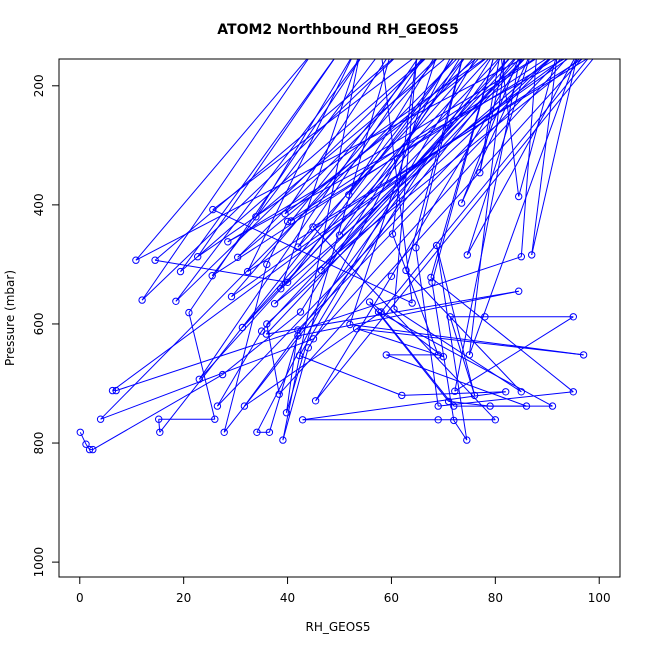 The height and width of the screenshot is (650, 650). What do you see at coordinates (391, 598) in the screenshot?
I see `x-tick-label: 60` at bounding box center [391, 598].